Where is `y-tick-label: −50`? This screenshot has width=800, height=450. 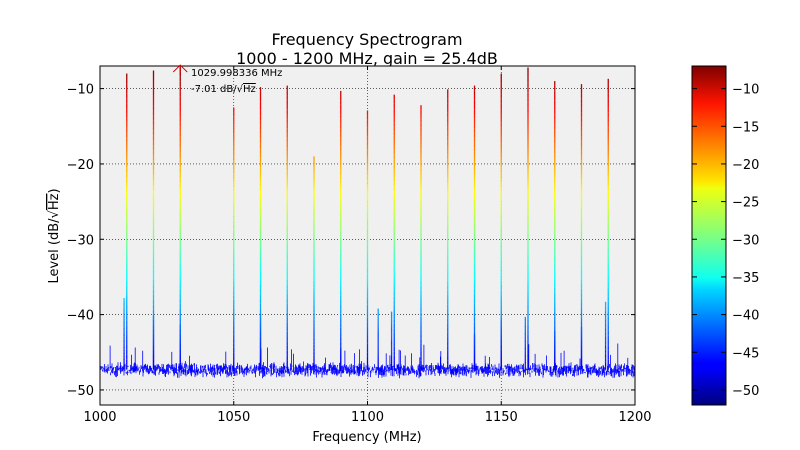 y-tick-label: −50 is located at coordinates (80, 391).